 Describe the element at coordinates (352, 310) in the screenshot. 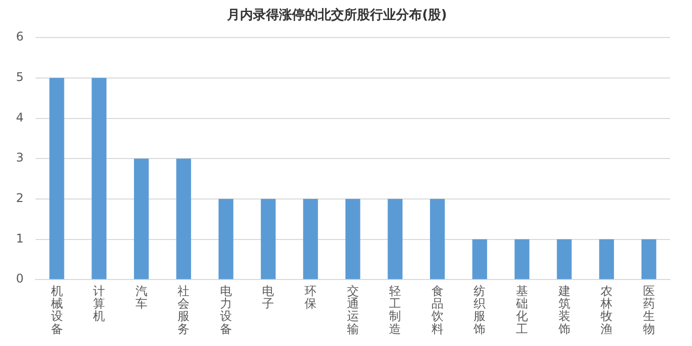

I see `x-tick-label: 交通运输` at that location.